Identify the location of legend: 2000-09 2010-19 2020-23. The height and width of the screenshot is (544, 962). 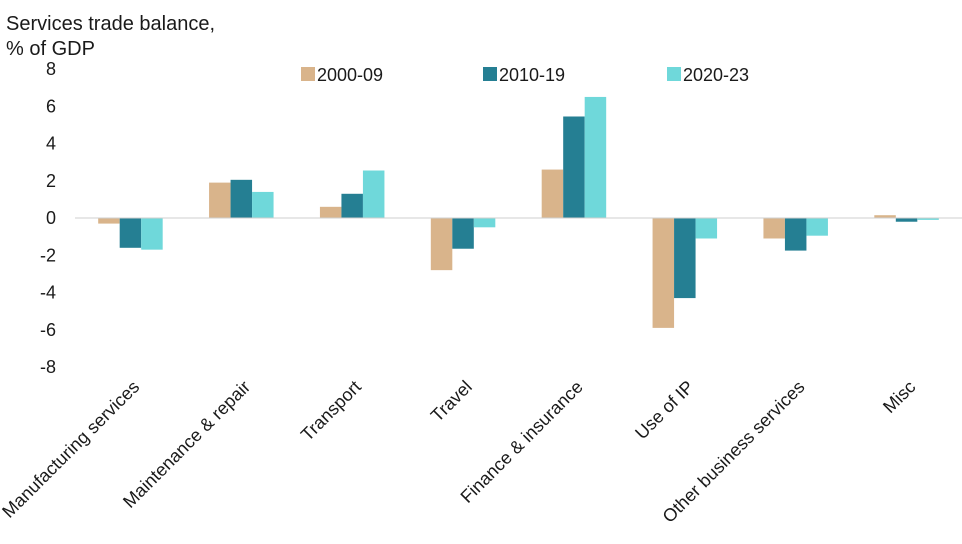
(525, 75).